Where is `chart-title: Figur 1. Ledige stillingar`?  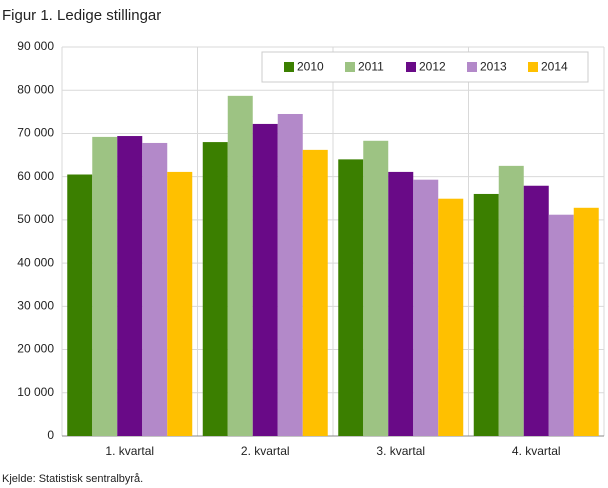
chart-title: Figur 1. Ledige stillingar is located at coordinates (81, 15).